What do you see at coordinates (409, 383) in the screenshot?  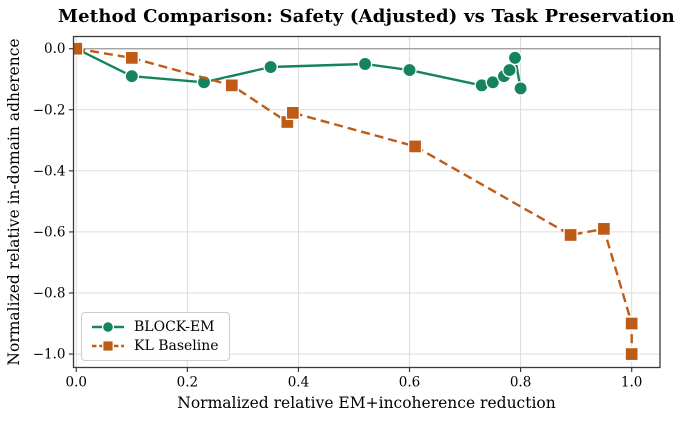 I see `x-tick-label-0.6: 0.6` at bounding box center [409, 383].